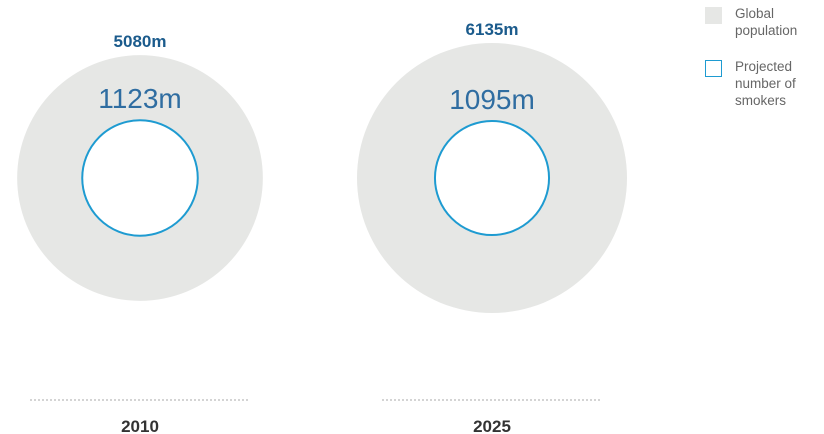 Image resolution: width=824 pixels, height=434 pixels. I want to click on global-population-label-2010: 5080m, so click(140, 41).